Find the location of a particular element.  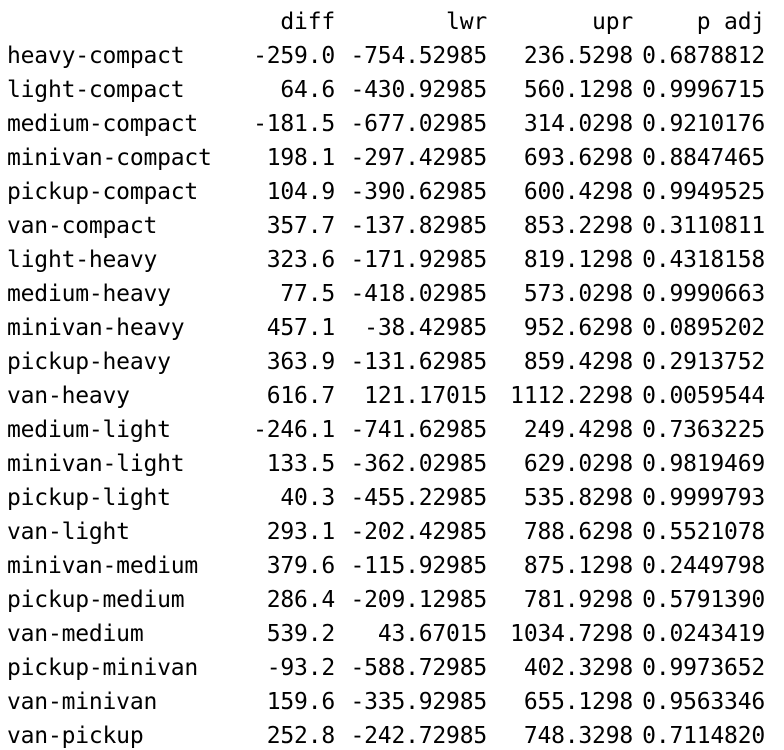

lwr-cell: -202.42985 is located at coordinates (419, 532).